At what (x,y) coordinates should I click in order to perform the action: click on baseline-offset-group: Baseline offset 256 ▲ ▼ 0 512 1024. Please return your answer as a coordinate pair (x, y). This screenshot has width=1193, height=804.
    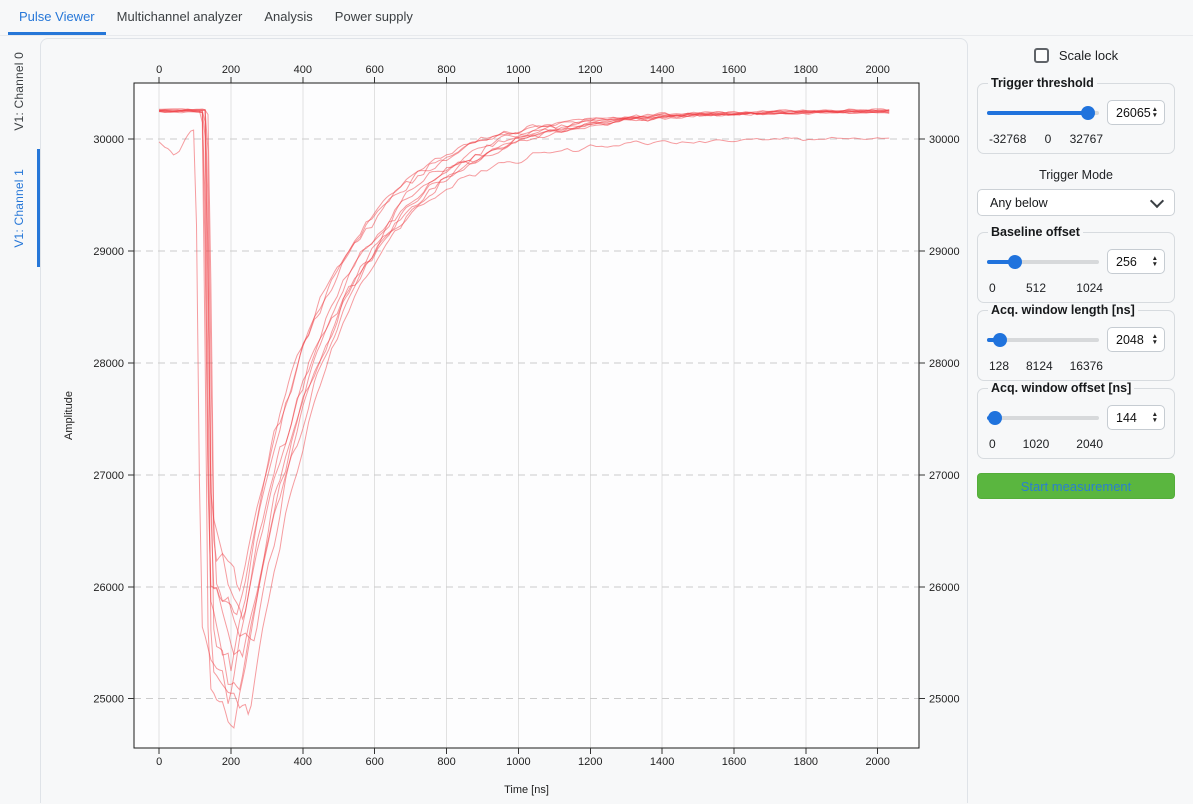
    Looking at the image, I should click on (1076, 264).